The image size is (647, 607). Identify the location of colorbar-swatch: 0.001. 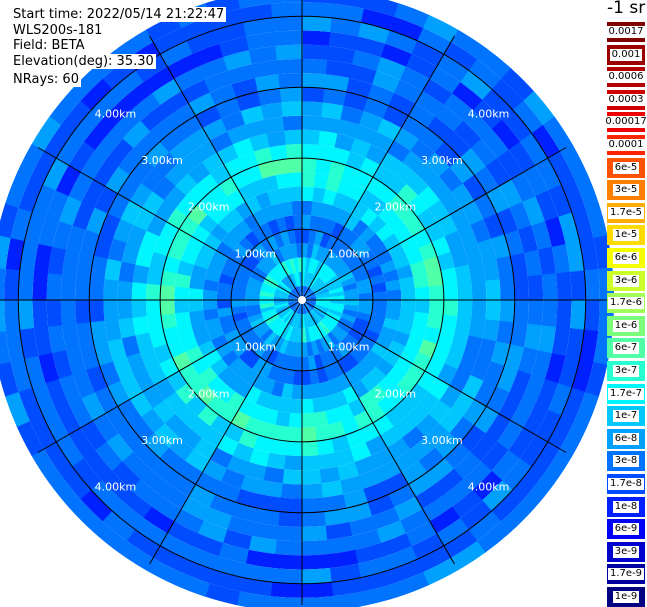
(626, 54).